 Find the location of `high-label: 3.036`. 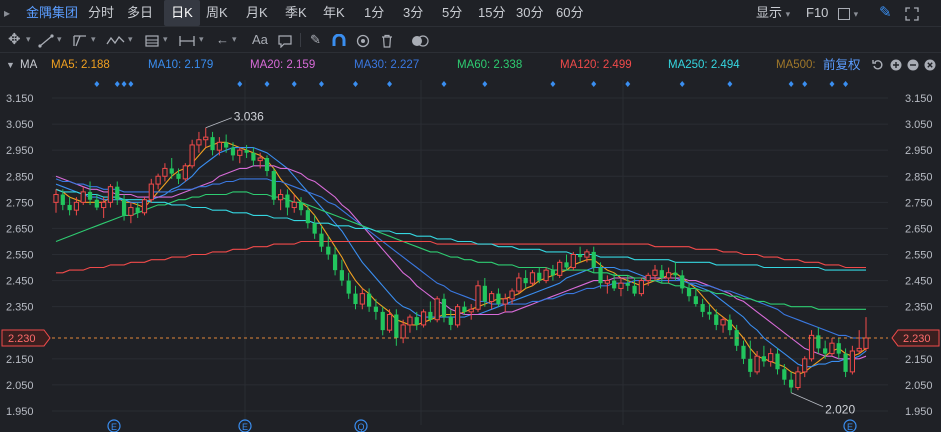

high-label: 3.036 is located at coordinates (249, 117).